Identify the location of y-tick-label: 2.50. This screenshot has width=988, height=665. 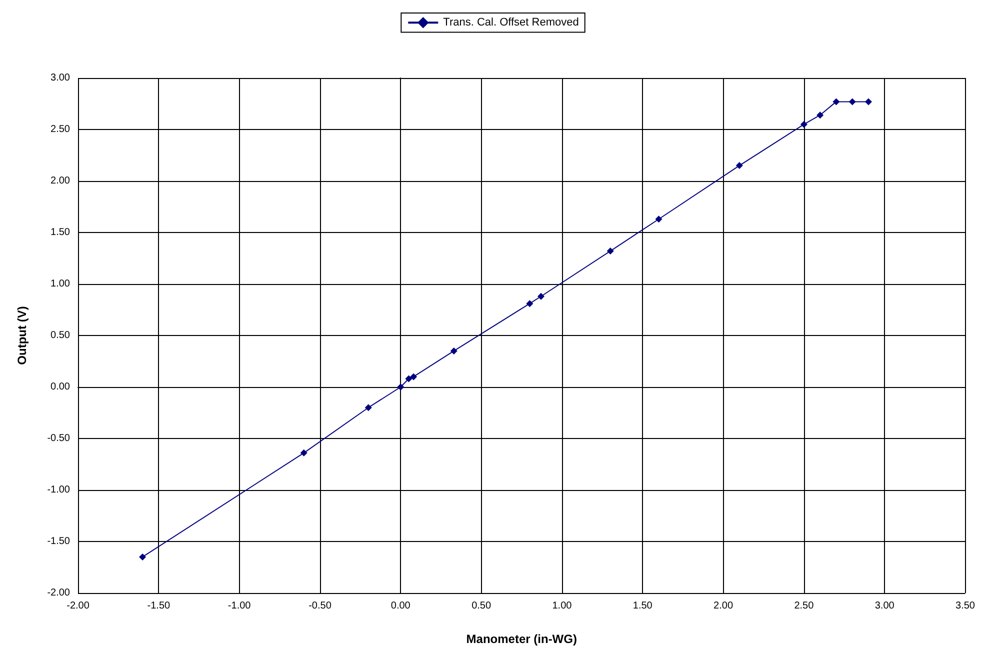
(60, 129).